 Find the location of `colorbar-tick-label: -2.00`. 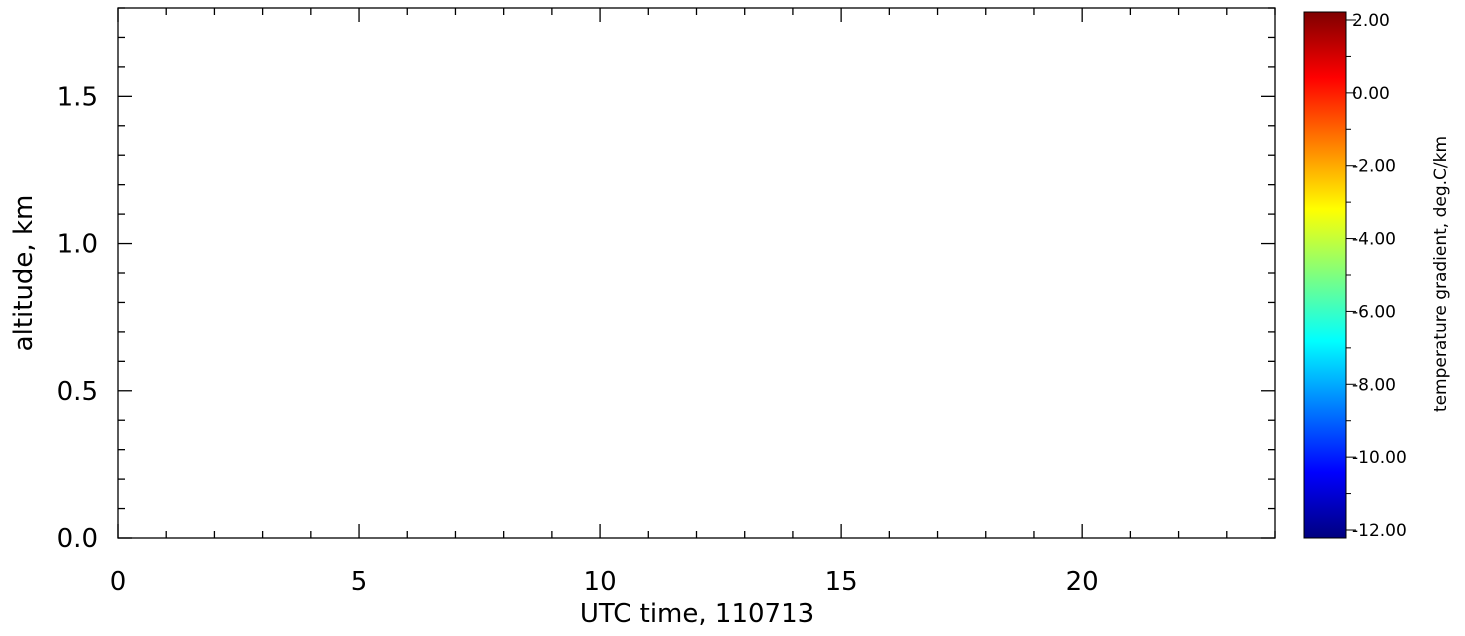

colorbar-tick-label: -2.00 is located at coordinates (1374, 167).